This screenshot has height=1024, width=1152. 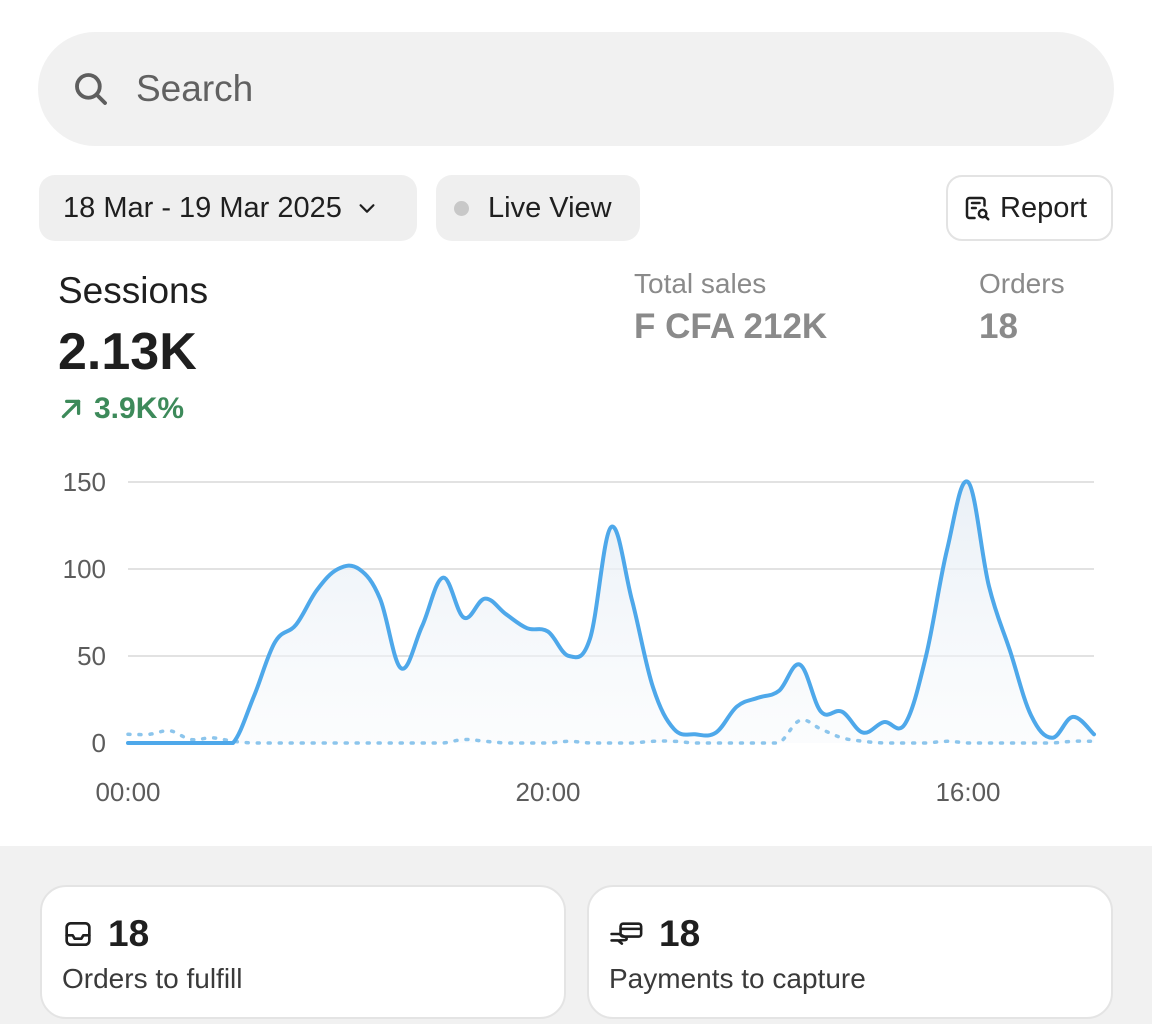 I want to click on payments-to-capture-label: Payments to capture, so click(x=737, y=978).